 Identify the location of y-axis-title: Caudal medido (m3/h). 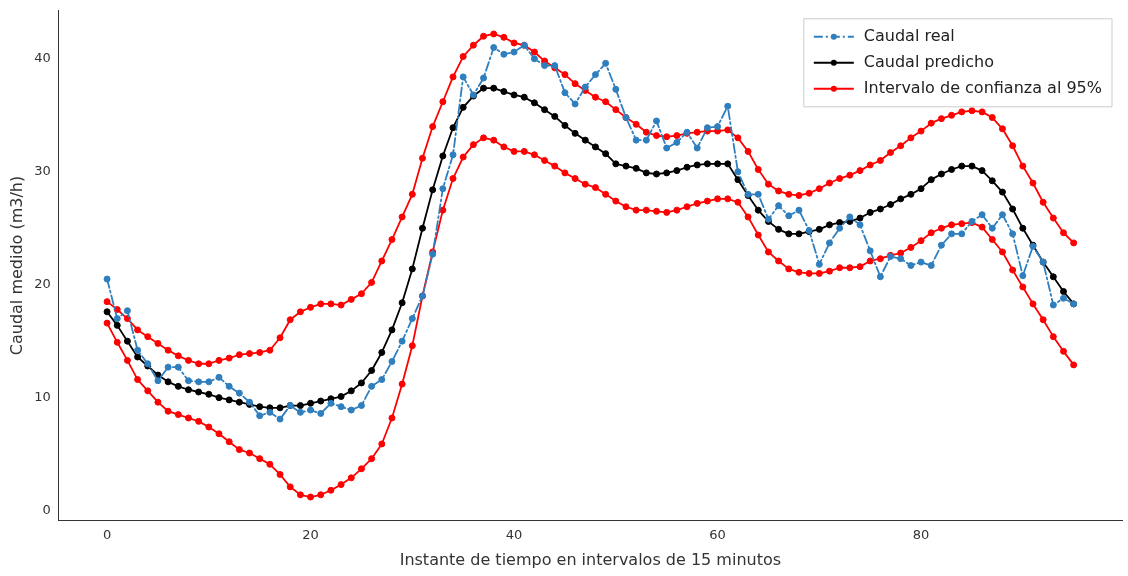
(16, 265).